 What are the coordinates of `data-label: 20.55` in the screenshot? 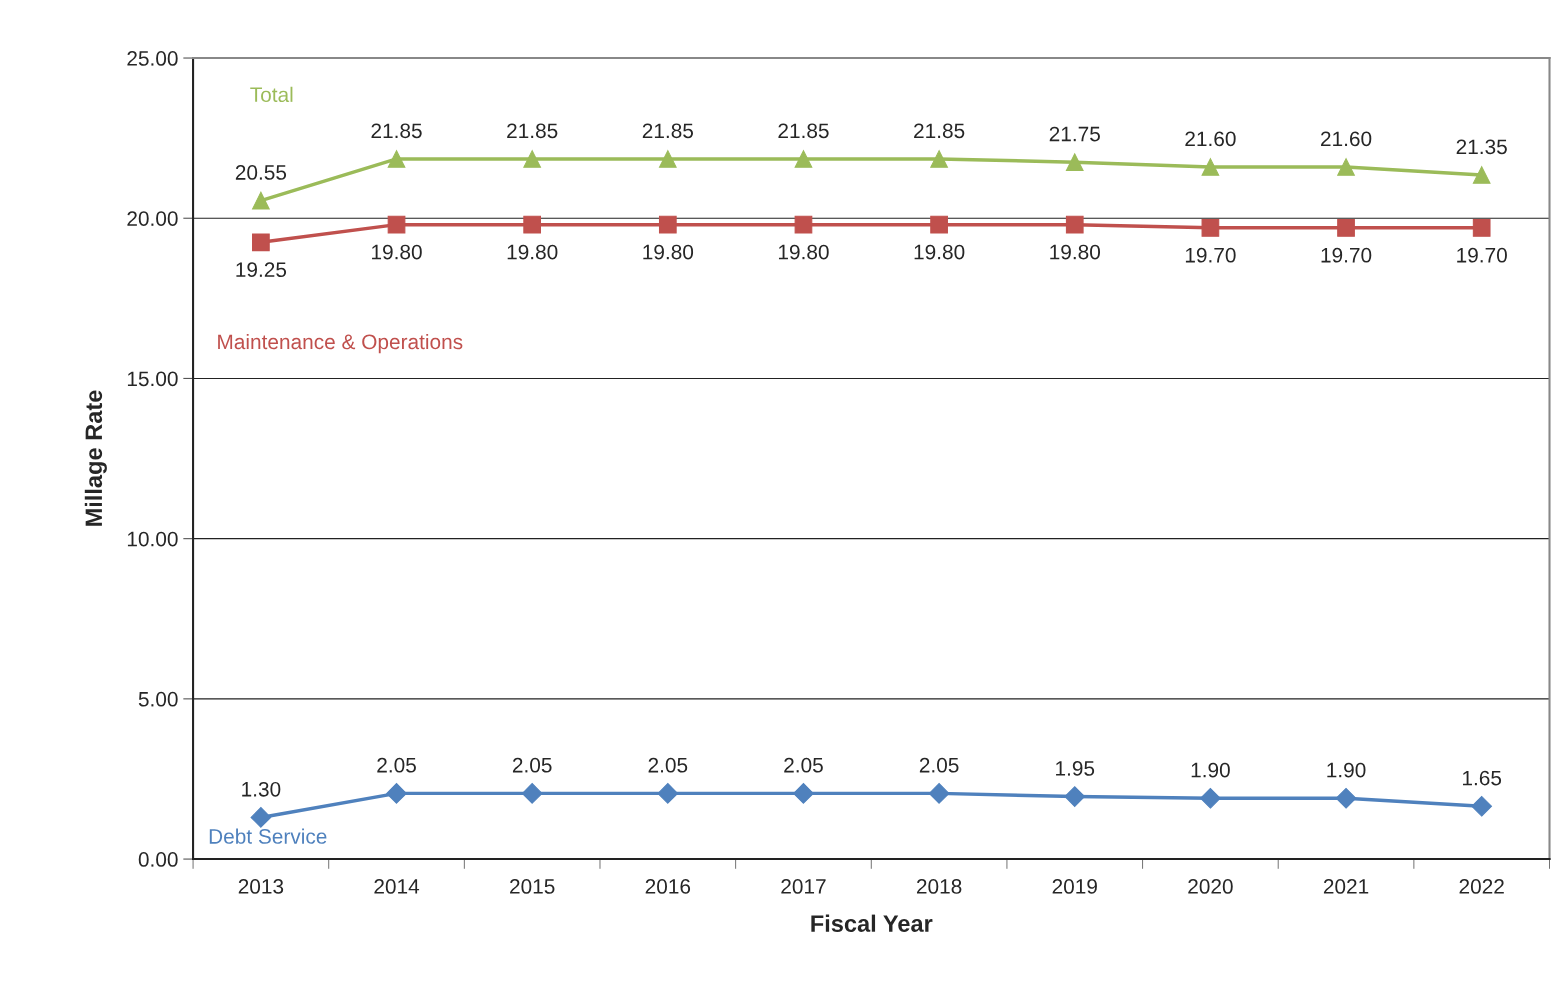 It's located at (261, 172).